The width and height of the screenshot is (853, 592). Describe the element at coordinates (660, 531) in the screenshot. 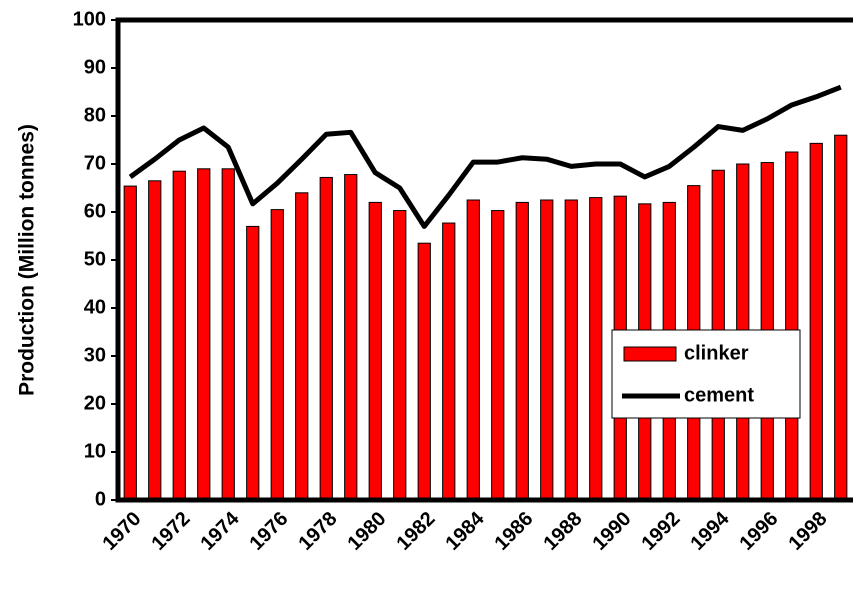

I see `x-tick-label: 1992` at that location.